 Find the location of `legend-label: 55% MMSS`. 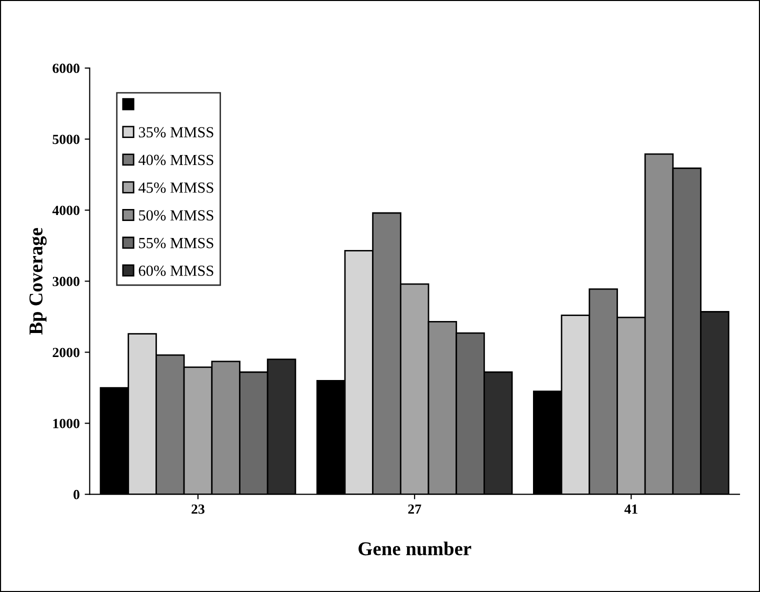

legend-label: 55% MMSS is located at coordinates (176, 243).